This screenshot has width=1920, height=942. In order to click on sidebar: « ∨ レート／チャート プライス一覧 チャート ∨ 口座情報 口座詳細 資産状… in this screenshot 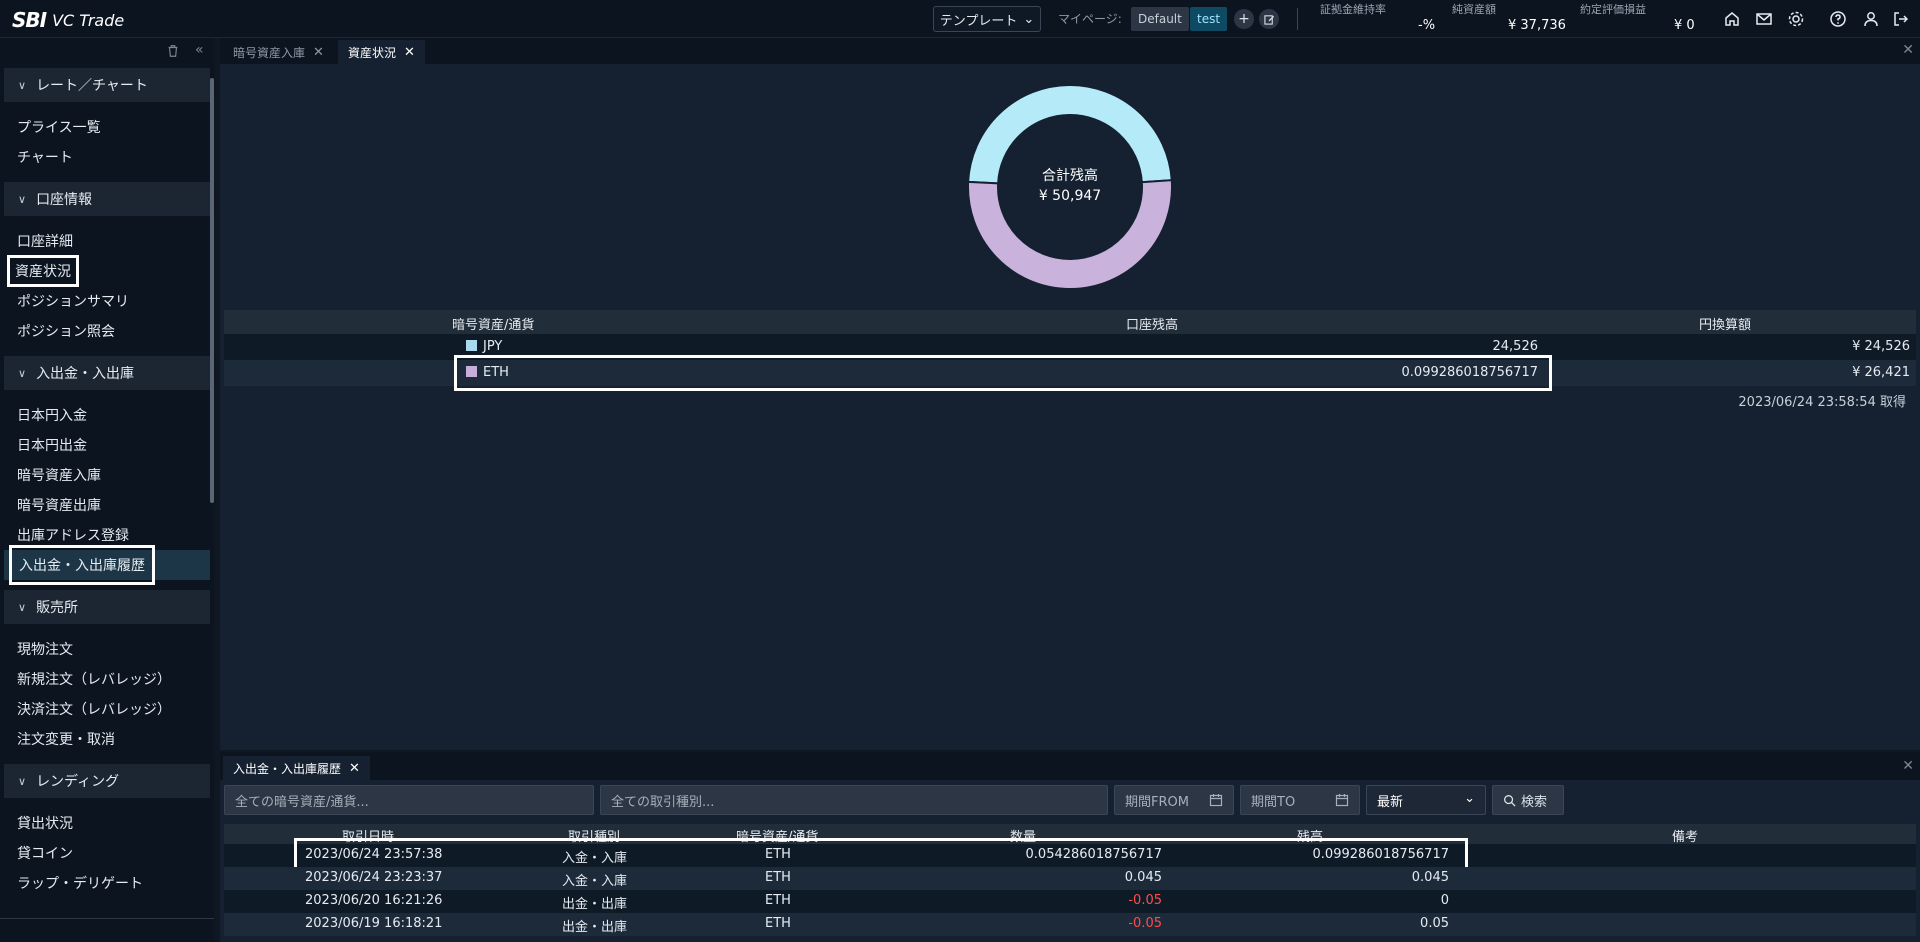, I will do `click(107, 490)`.